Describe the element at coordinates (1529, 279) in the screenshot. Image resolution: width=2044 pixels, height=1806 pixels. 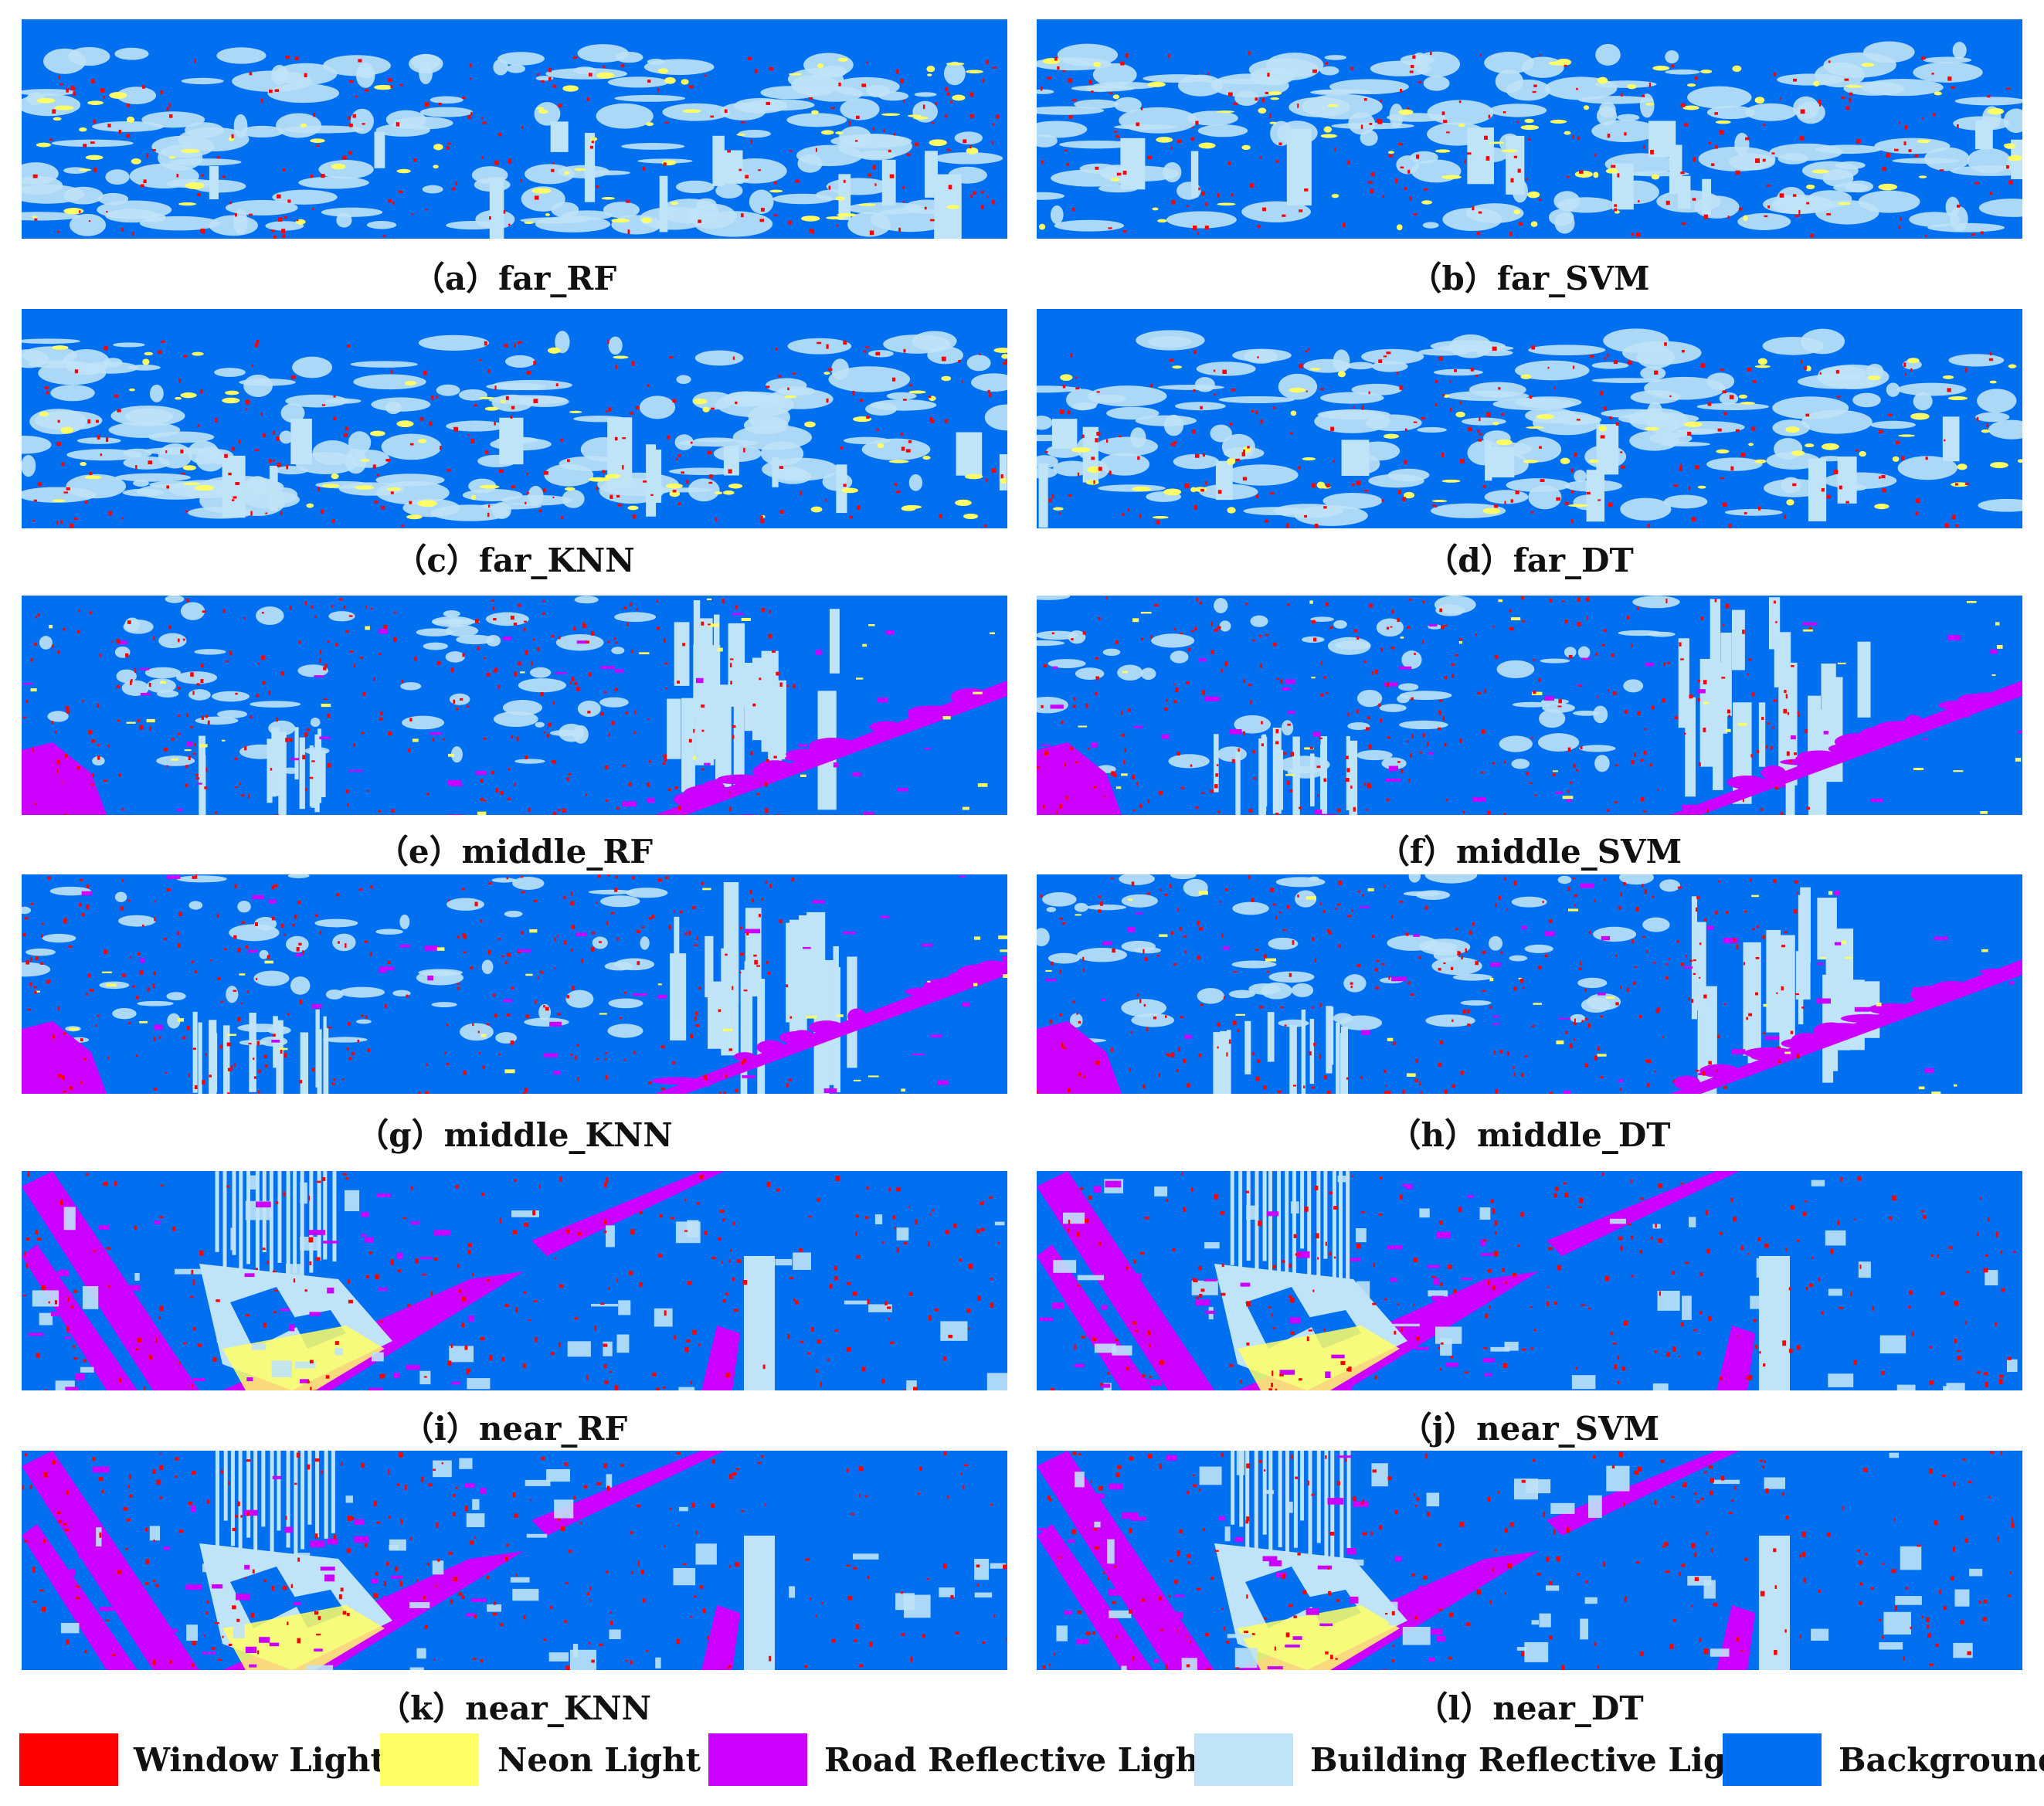
I see `panel-caption: （b）far_SVM` at that location.